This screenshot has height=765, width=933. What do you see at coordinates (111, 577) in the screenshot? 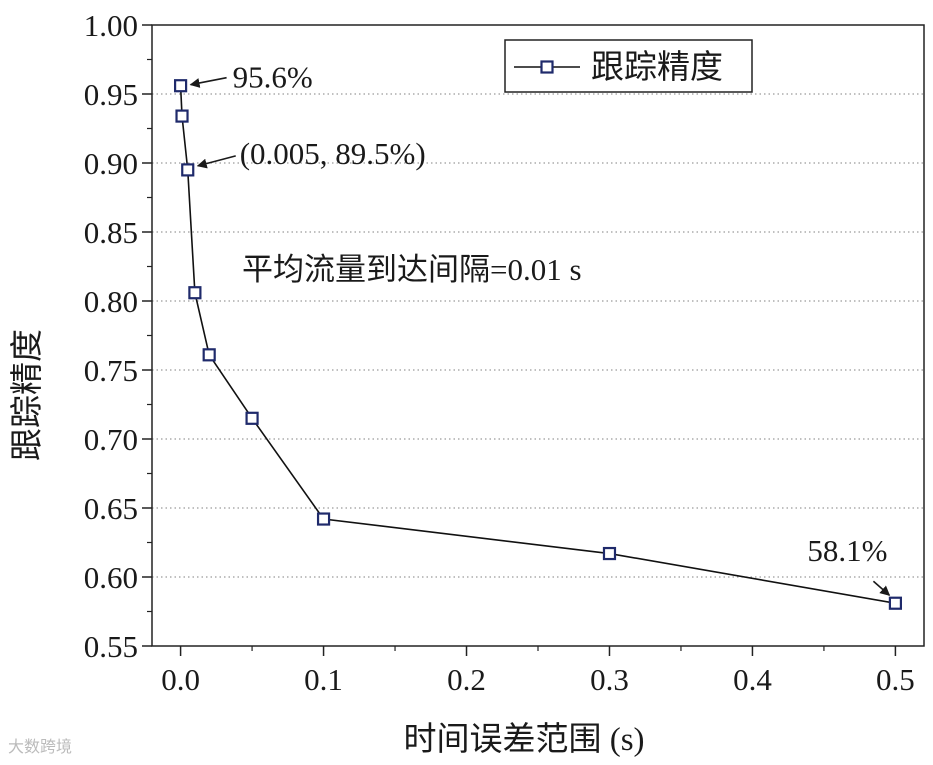
I see `y-tick-label: 0.60` at bounding box center [111, 577].